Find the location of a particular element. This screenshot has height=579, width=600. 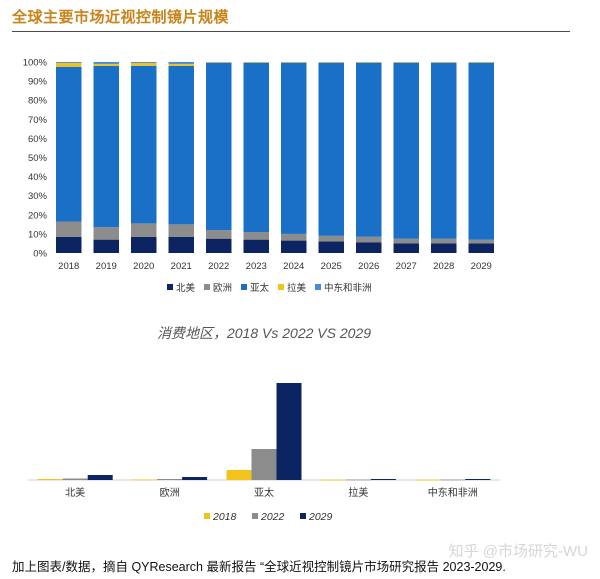

y-tick-label: 0% is located at coordinates (40, 254).